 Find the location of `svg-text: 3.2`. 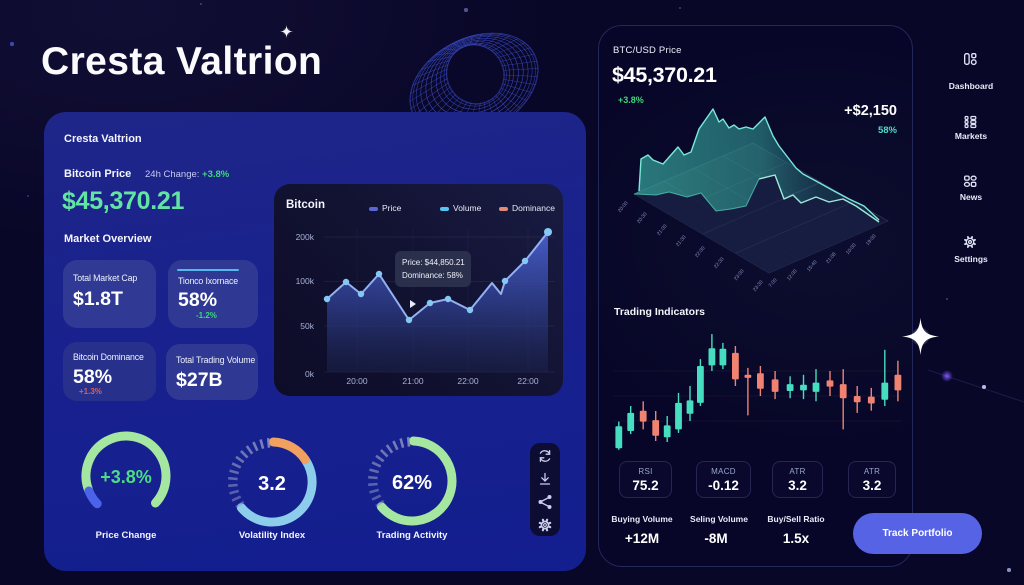

svg-text: 3.2 is located at coordinates (272, 484).